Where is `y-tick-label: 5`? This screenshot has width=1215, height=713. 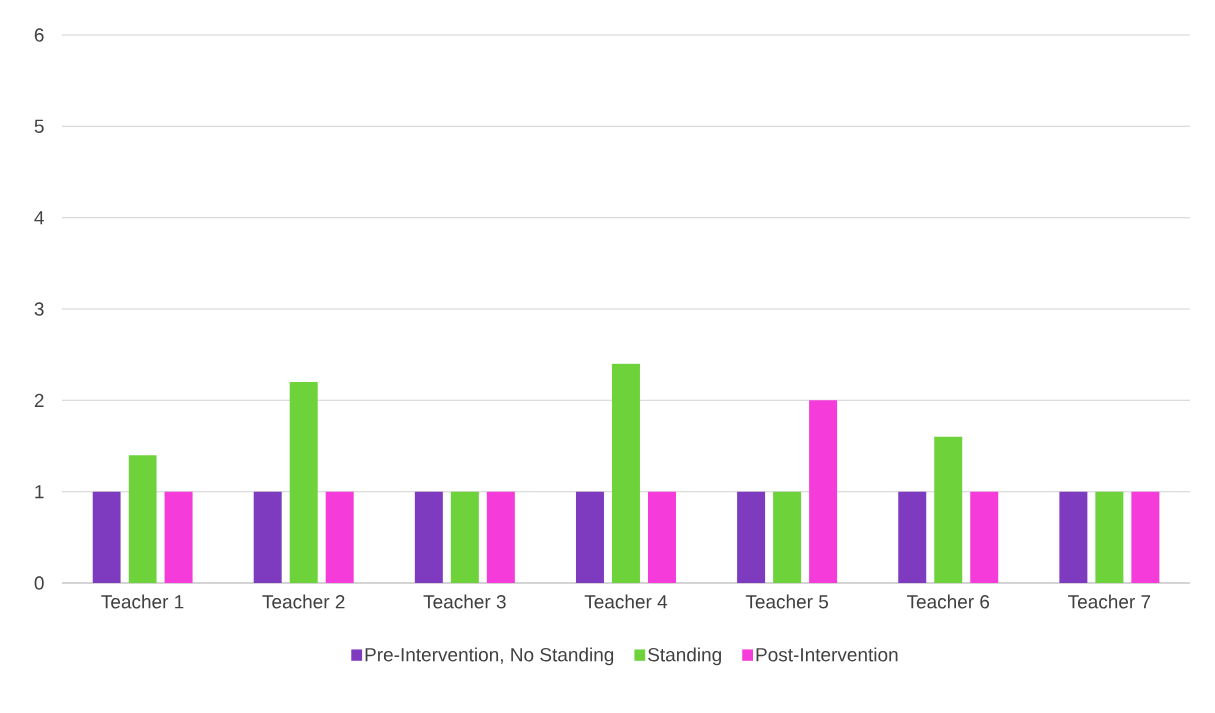
y-tick-label: 5 is located at coordinates (39, 126).